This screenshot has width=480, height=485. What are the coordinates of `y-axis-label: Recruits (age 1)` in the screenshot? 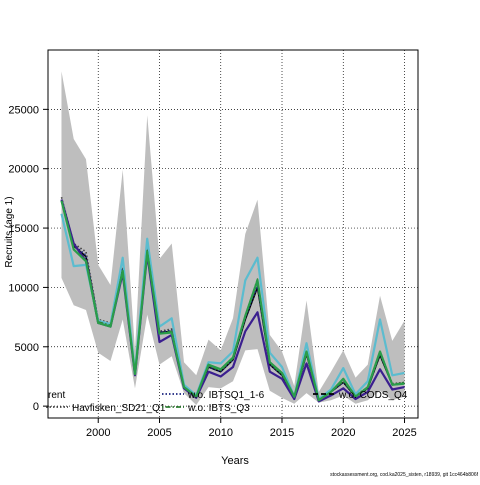 It's located at (9, 231).